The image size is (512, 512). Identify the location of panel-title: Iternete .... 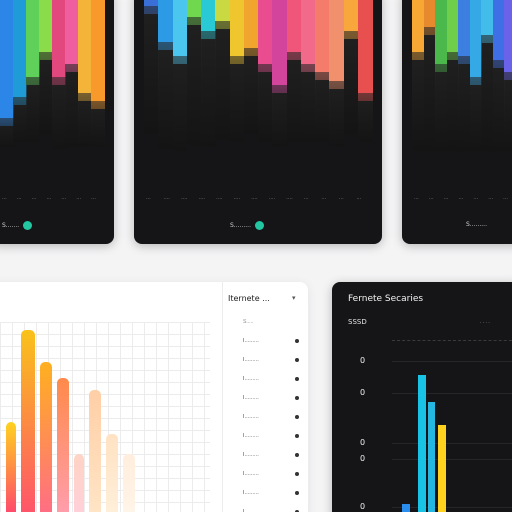
(249, 298).